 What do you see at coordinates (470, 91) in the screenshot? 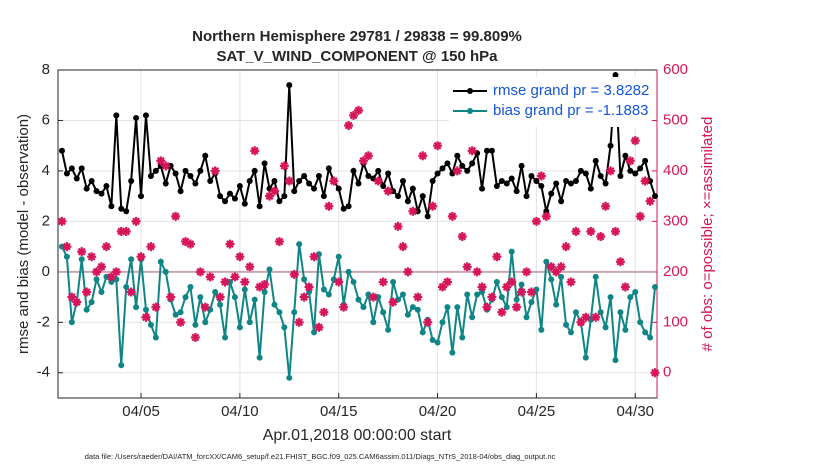
I see `legend-marker` at bounding box center [470, 91].